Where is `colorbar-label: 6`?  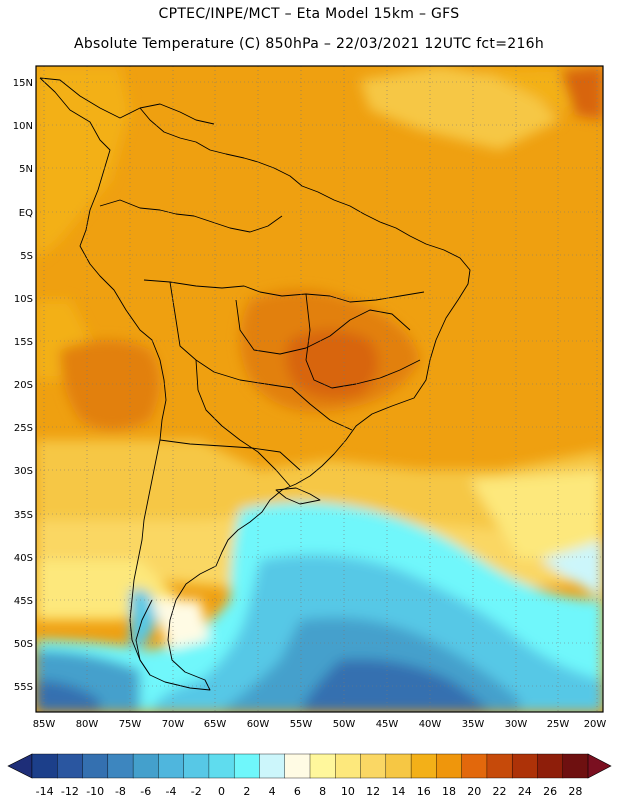 colorbar-label: 6 is located at coordinates (297, 791).